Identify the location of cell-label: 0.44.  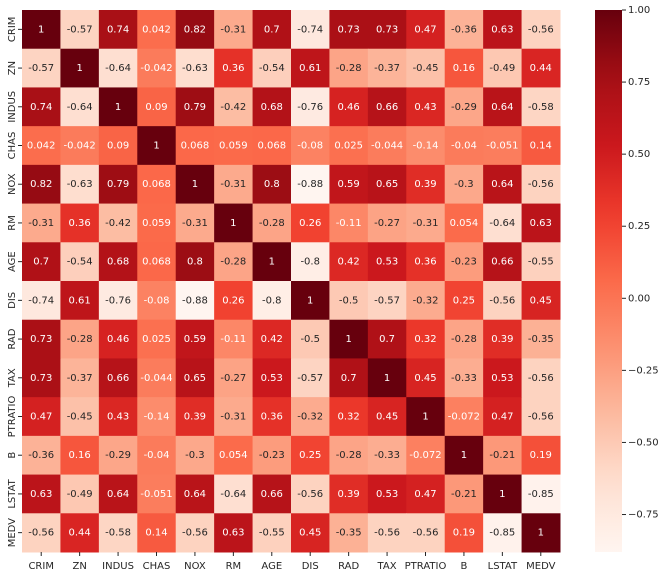
(80, 533).